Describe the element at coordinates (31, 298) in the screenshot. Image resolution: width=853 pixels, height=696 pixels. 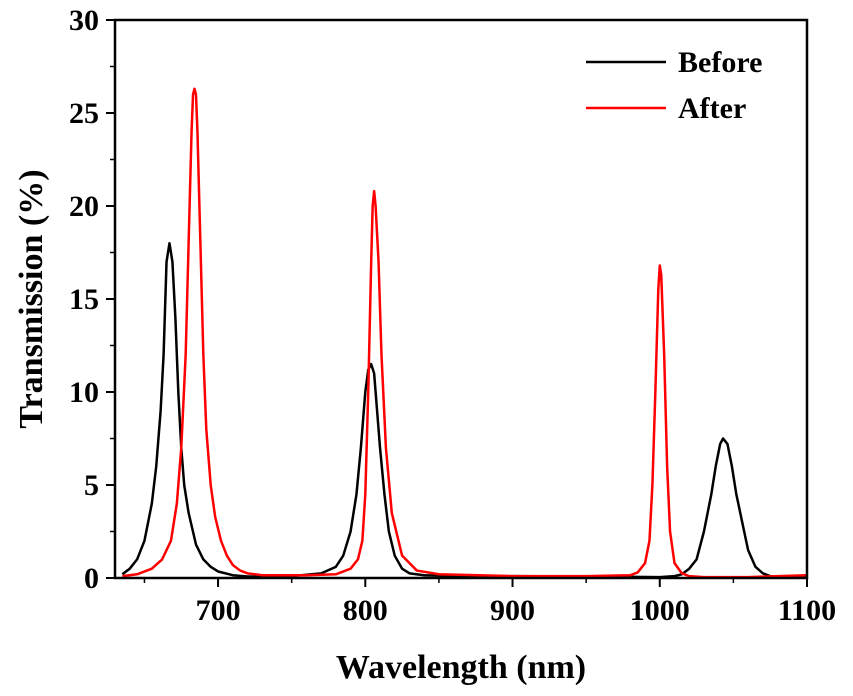
I see `y-axis-title: Transmission (%)` at that location.